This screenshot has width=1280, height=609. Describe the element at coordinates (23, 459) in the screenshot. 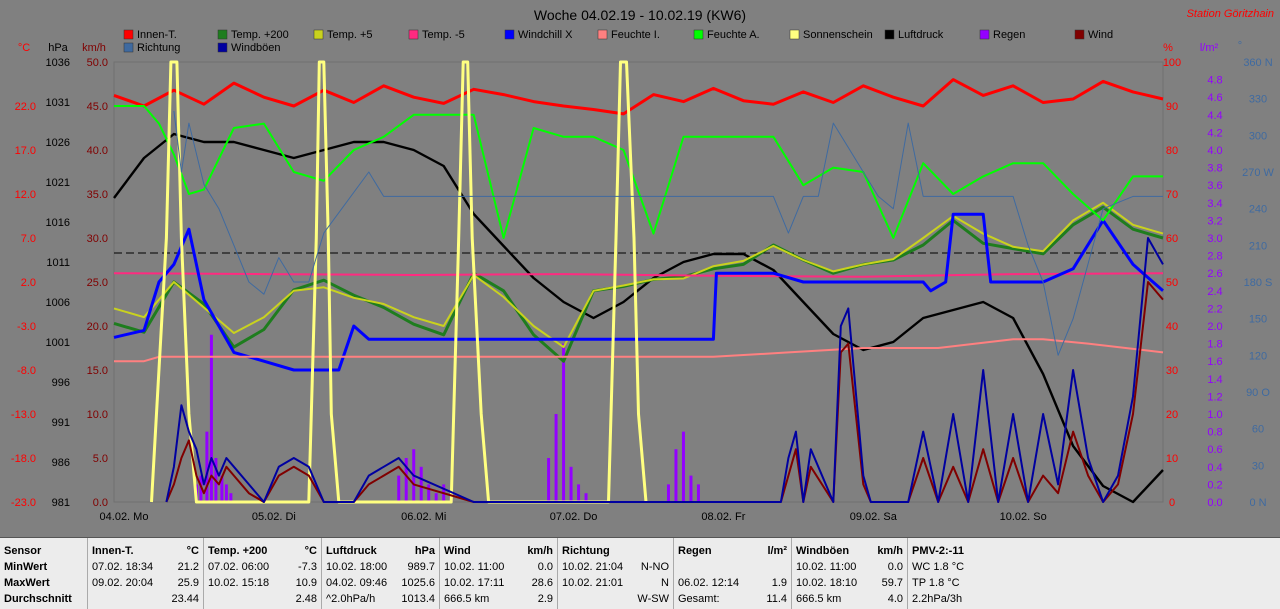

I see `celsius-tick-label: -18.0` at that location.